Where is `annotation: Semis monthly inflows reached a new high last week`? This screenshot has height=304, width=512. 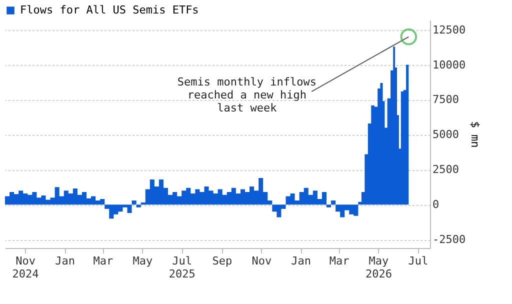 annotation: Semis monthly inflows reached a new high last week is located at coordinates (246, 94).